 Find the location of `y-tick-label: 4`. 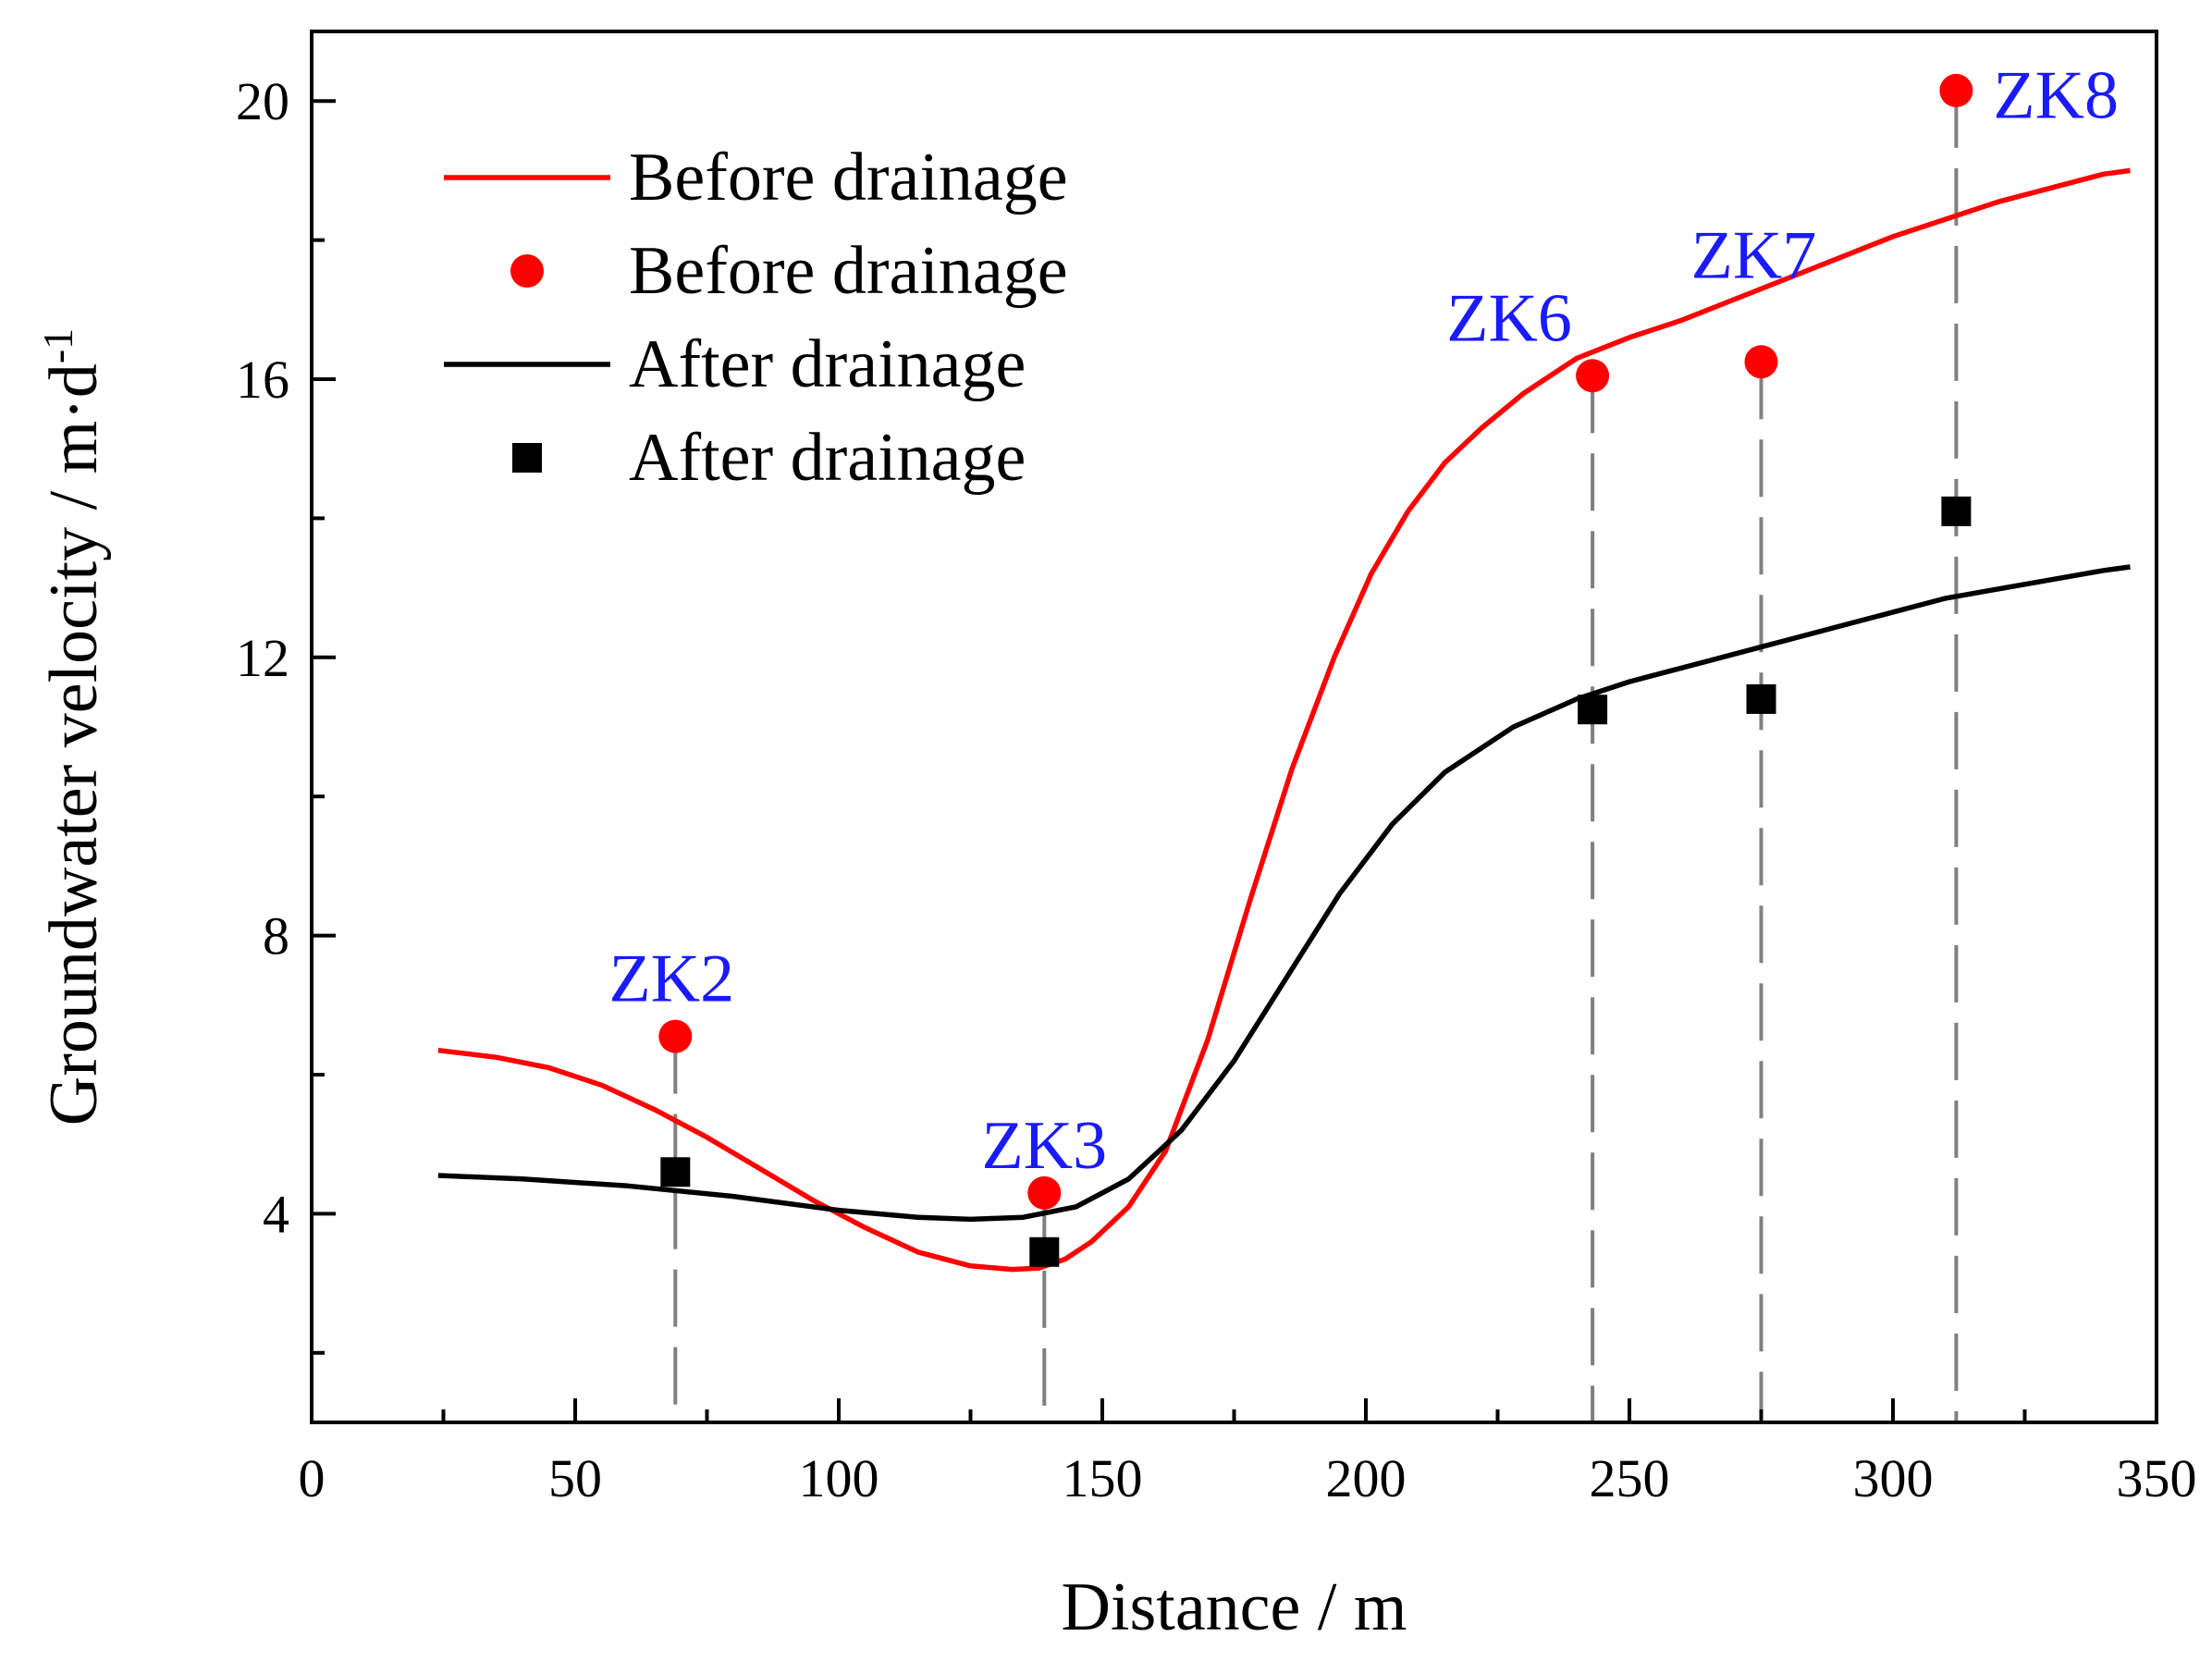

y-tick-label: 4 is located at coordinates (276, 1214).